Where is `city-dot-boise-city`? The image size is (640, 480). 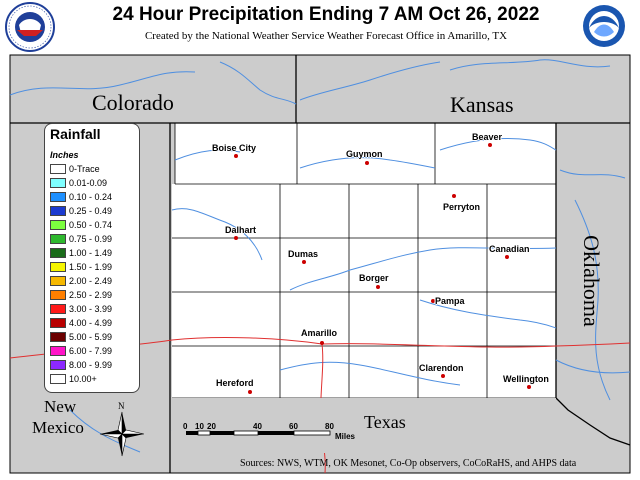
city-dot-boise-city is located at coordinates (236, 156).